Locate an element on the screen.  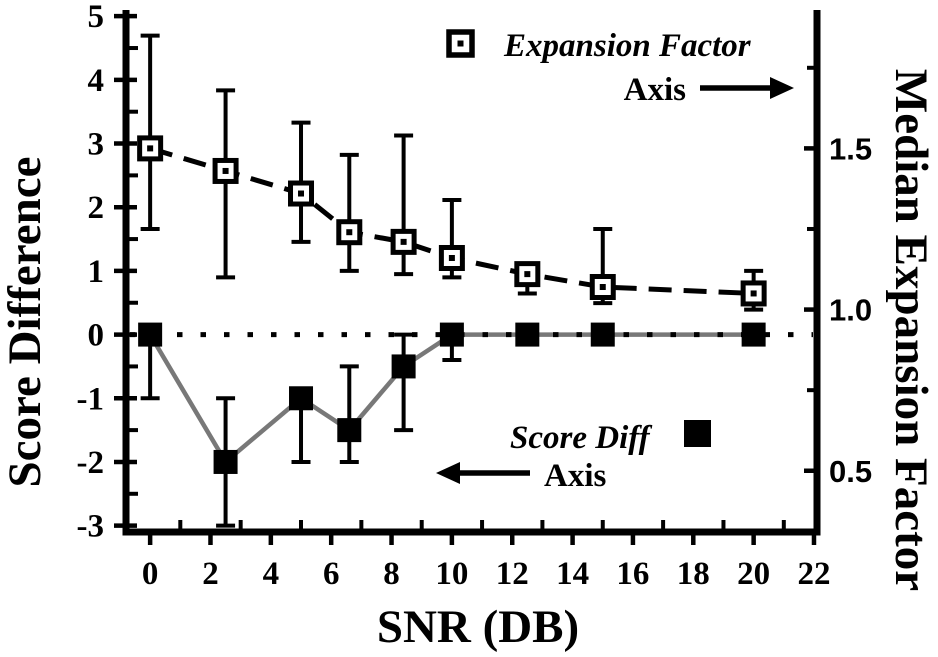
legend-score-diff: Score Diff Axis is located at coordinates (573, 457).